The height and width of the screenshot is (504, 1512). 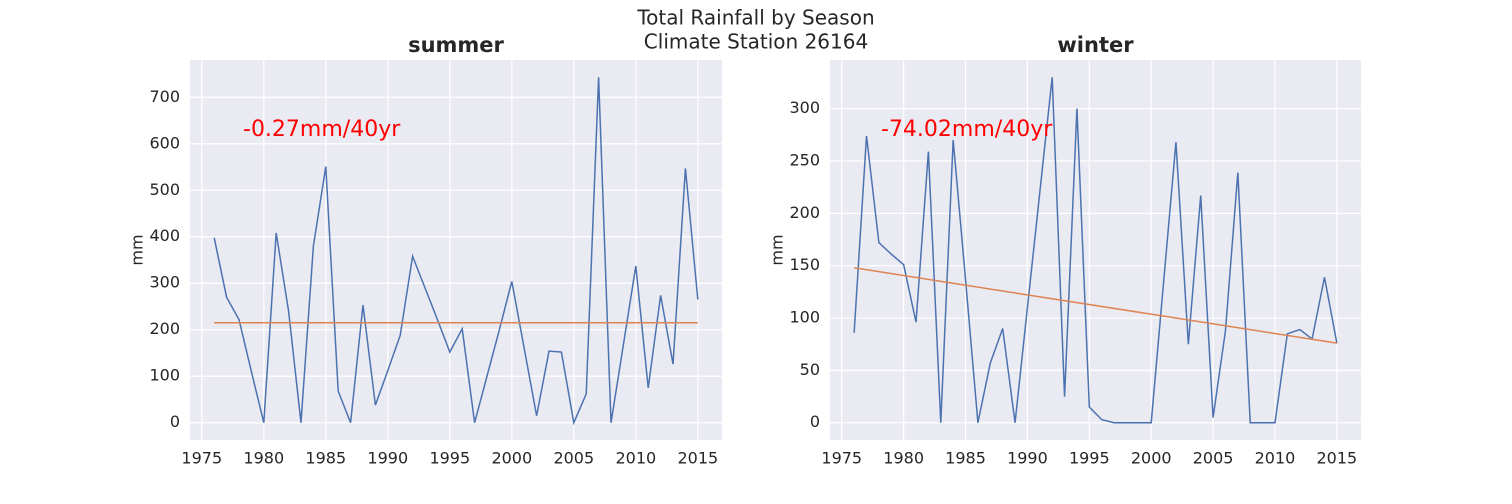 I want to click on y-tick-label: 700, so click(x=164, y=96).